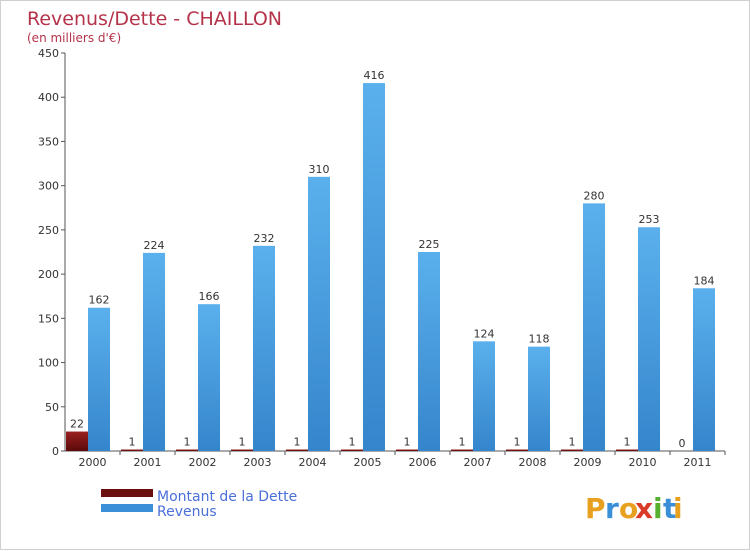 Image resolution: width=750 pixels, height=551 pixels. What do you see at coordinates (539, 339) in the screenshot?
I see `data-label-revenus-2008: 118` at bounding box center [539, 339].